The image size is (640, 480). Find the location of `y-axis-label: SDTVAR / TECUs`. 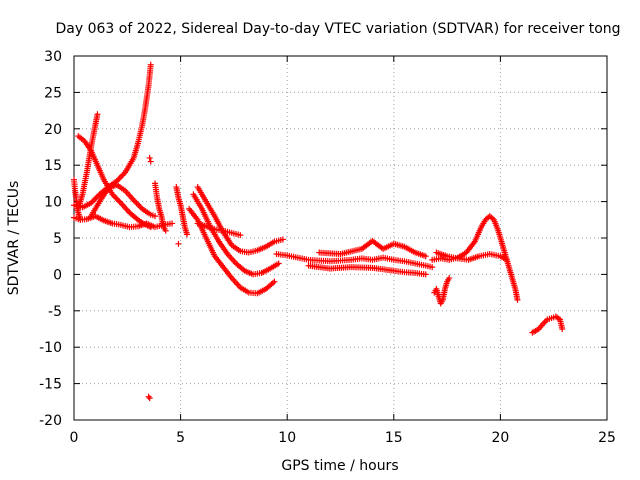

y-axis-label: SDTVAR / TECUs is located at coordinates (14, 238).